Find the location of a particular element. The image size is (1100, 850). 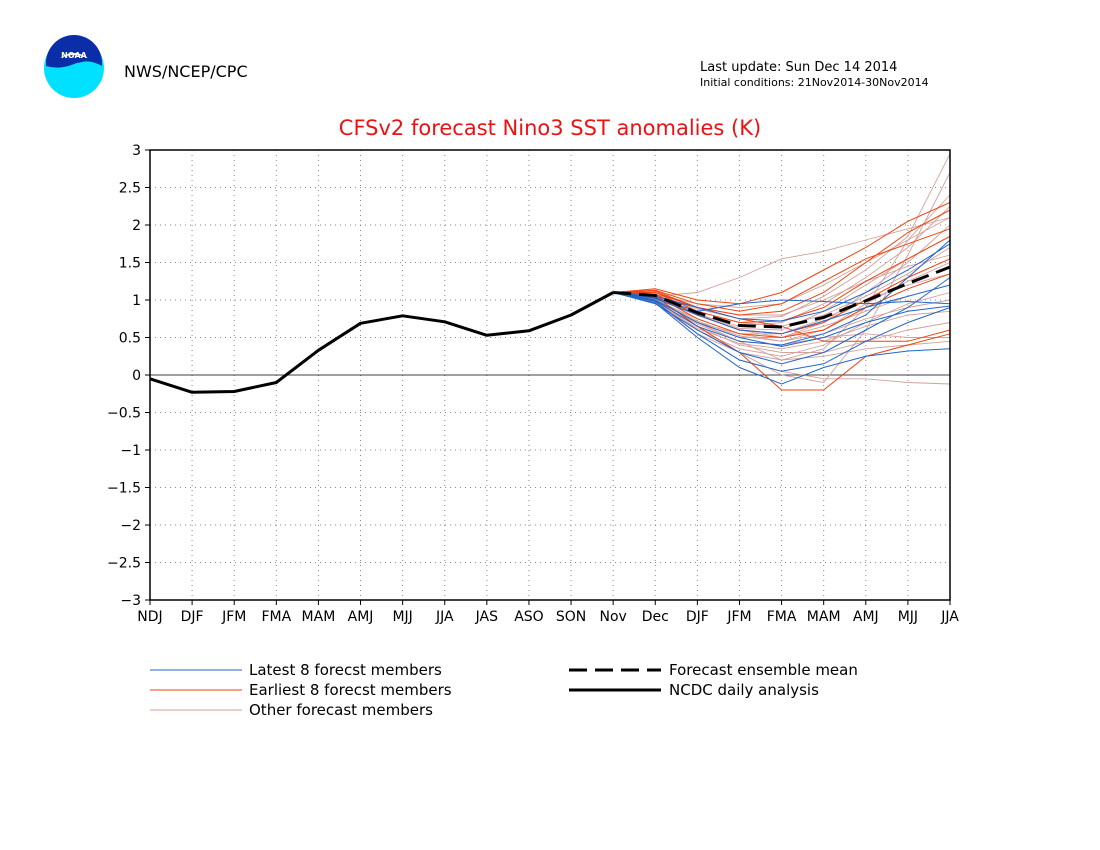

x-tick-label: ASO is located at coordinates (528, 617).